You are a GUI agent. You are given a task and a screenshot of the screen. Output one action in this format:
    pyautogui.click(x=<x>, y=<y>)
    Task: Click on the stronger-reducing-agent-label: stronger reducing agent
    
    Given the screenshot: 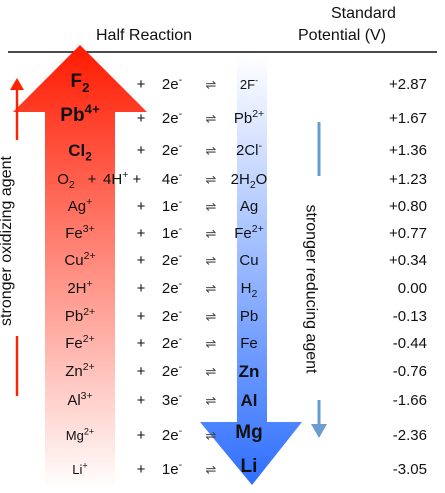 What is the action you would take?
    pyautogui.click(x=311, y=289)
    